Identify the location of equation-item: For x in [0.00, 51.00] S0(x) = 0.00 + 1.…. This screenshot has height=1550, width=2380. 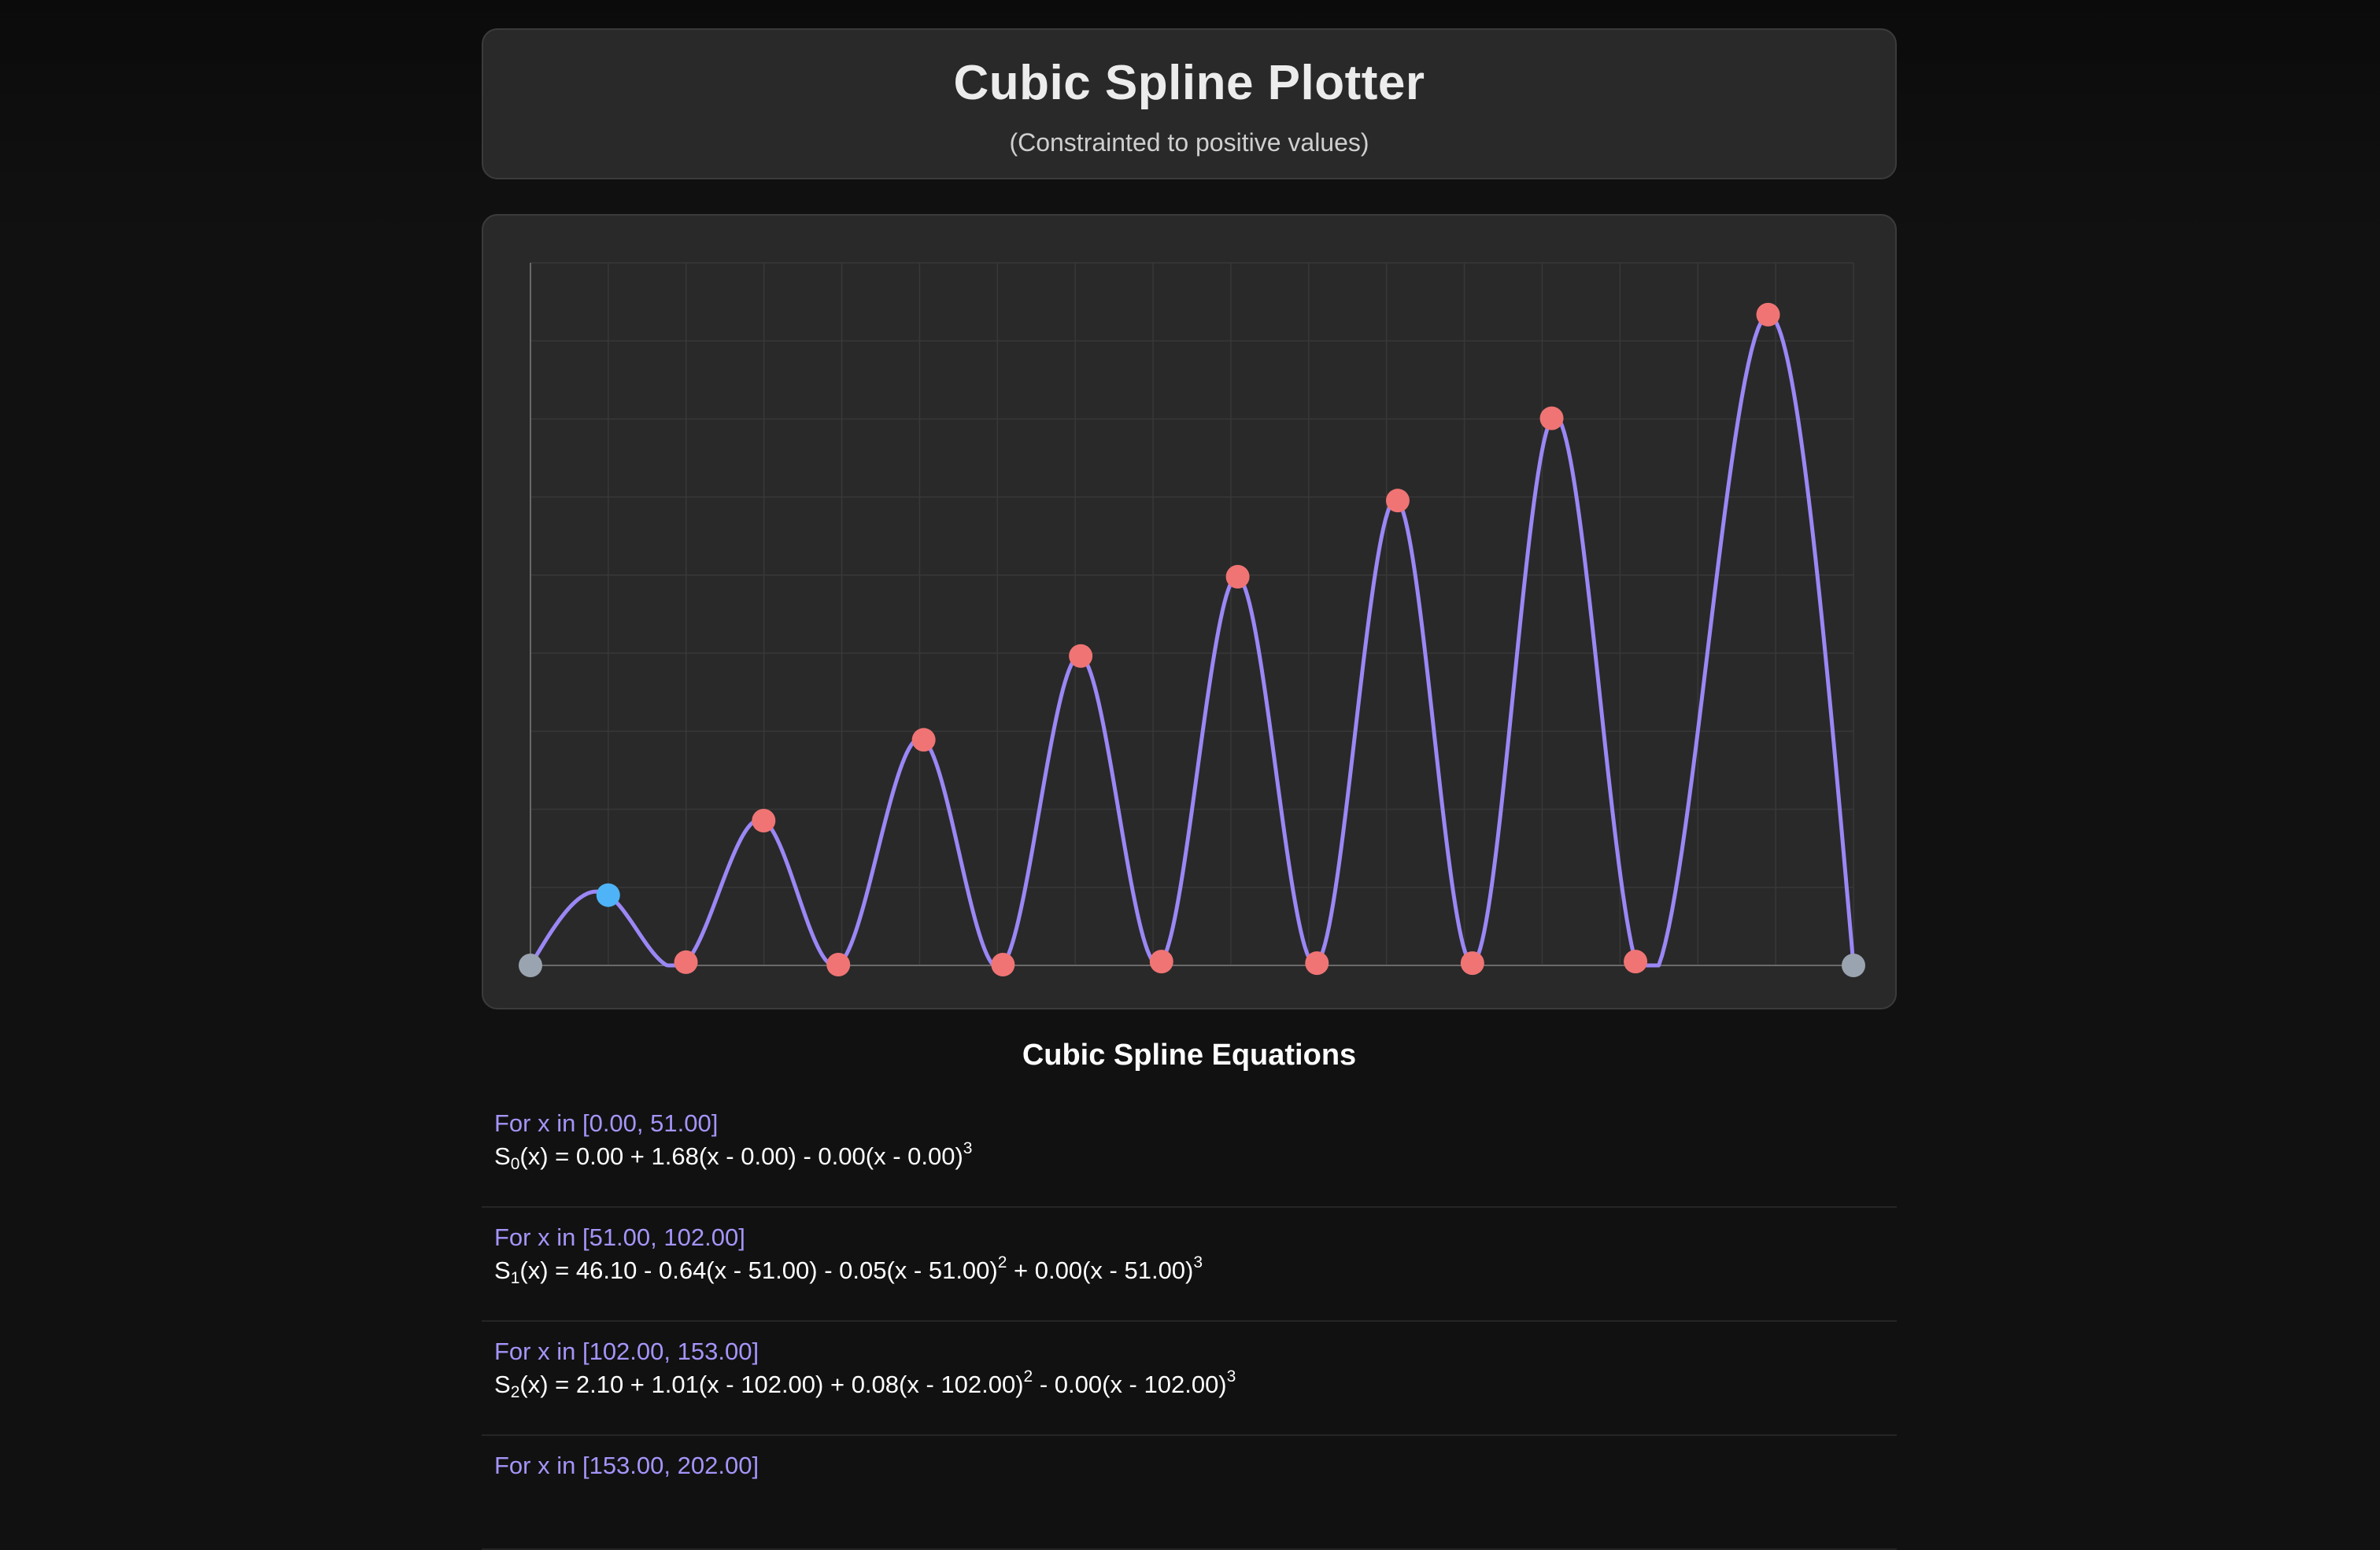
(1189, 1151).